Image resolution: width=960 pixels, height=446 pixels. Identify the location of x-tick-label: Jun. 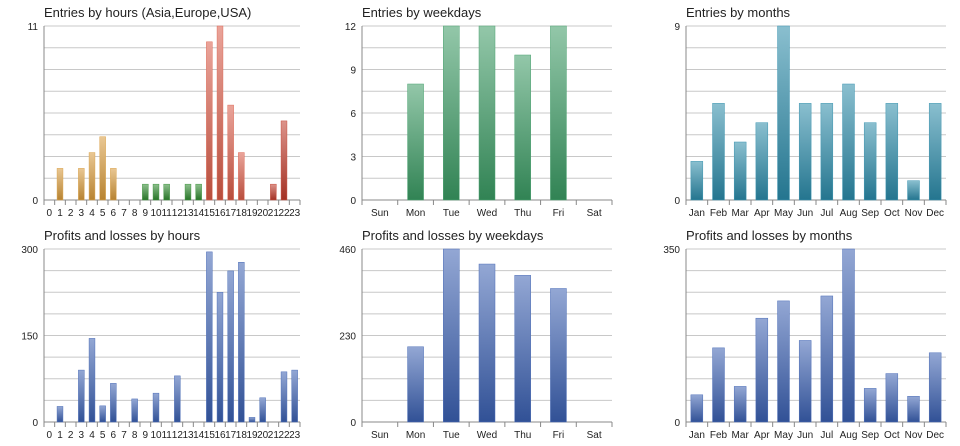
(805, 213).